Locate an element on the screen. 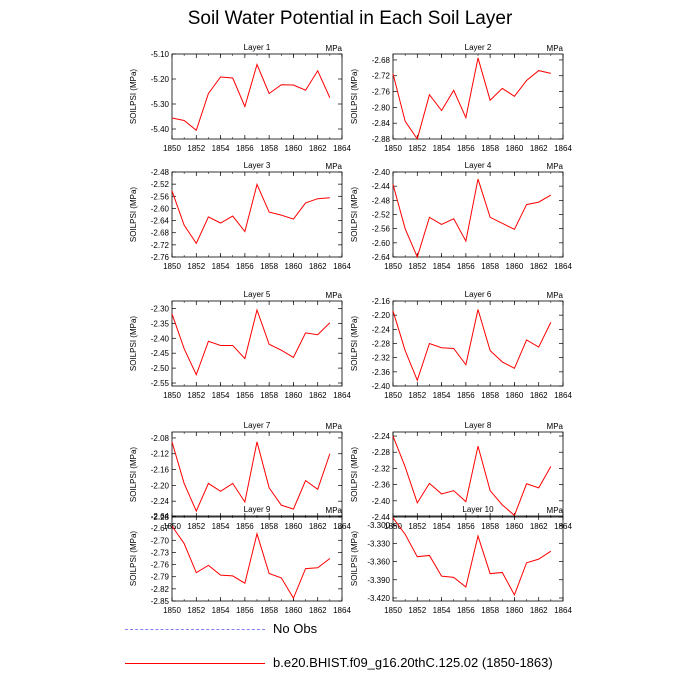  y-tick-label: -2.50 is located at coordinates (160, 368).